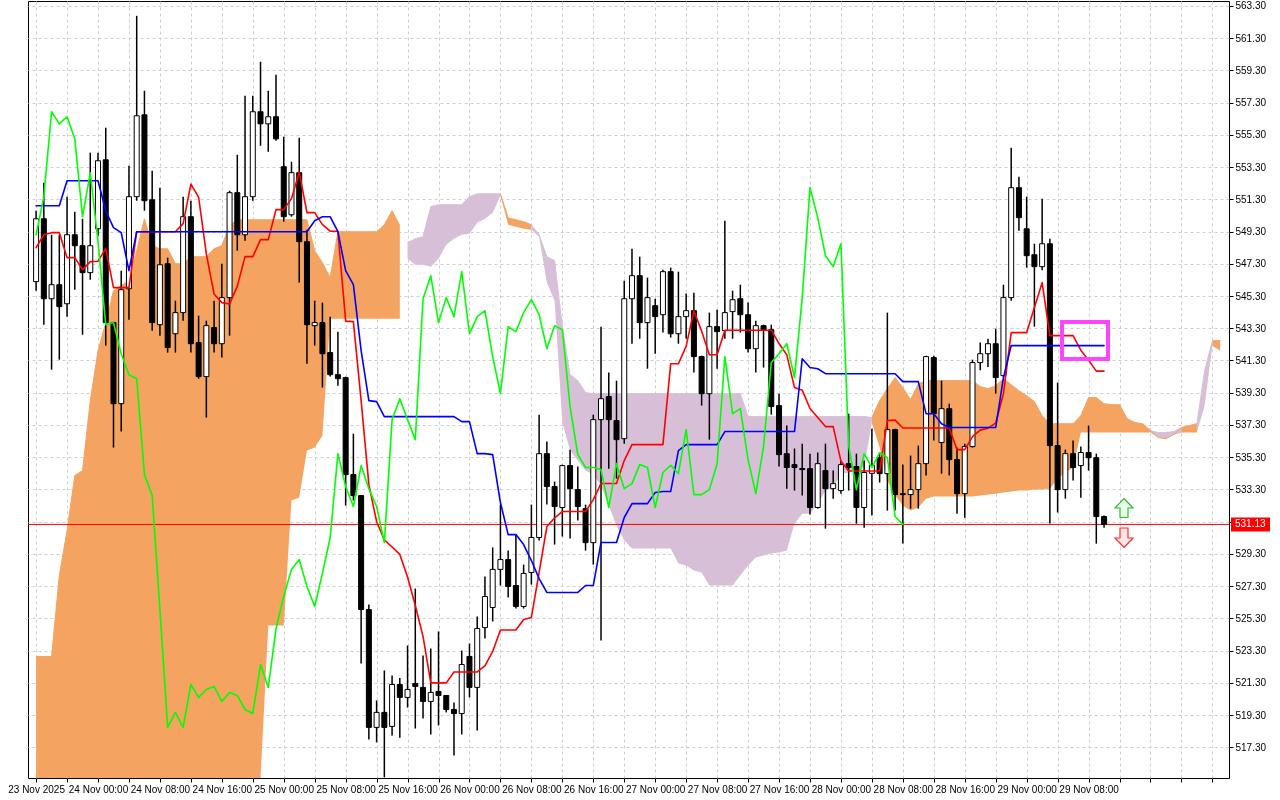 This screenshot has height=800, width=1280. What do you see at coordinates (1251, 38) in the screenshot?
I see `y-tick-label: 561.30` at bounding box center [1251, 38].